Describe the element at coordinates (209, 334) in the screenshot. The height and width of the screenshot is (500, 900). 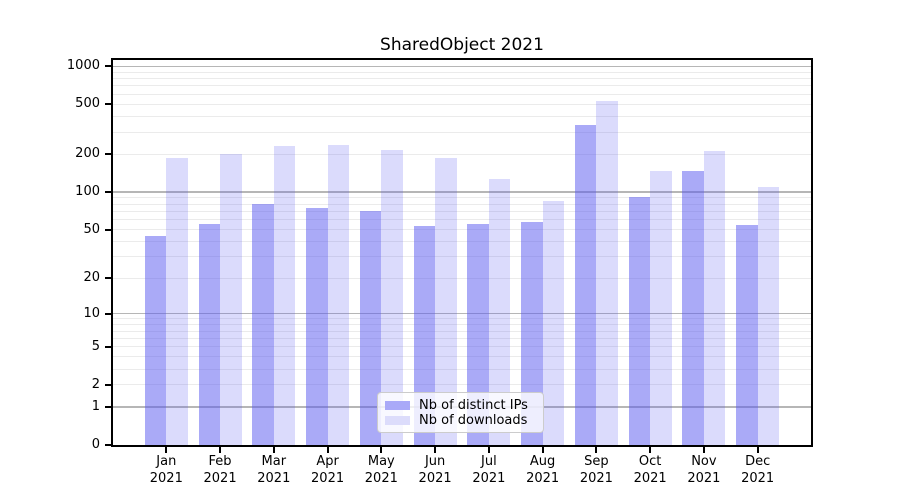
I see `bar-feb-distinct-ips` at that location.